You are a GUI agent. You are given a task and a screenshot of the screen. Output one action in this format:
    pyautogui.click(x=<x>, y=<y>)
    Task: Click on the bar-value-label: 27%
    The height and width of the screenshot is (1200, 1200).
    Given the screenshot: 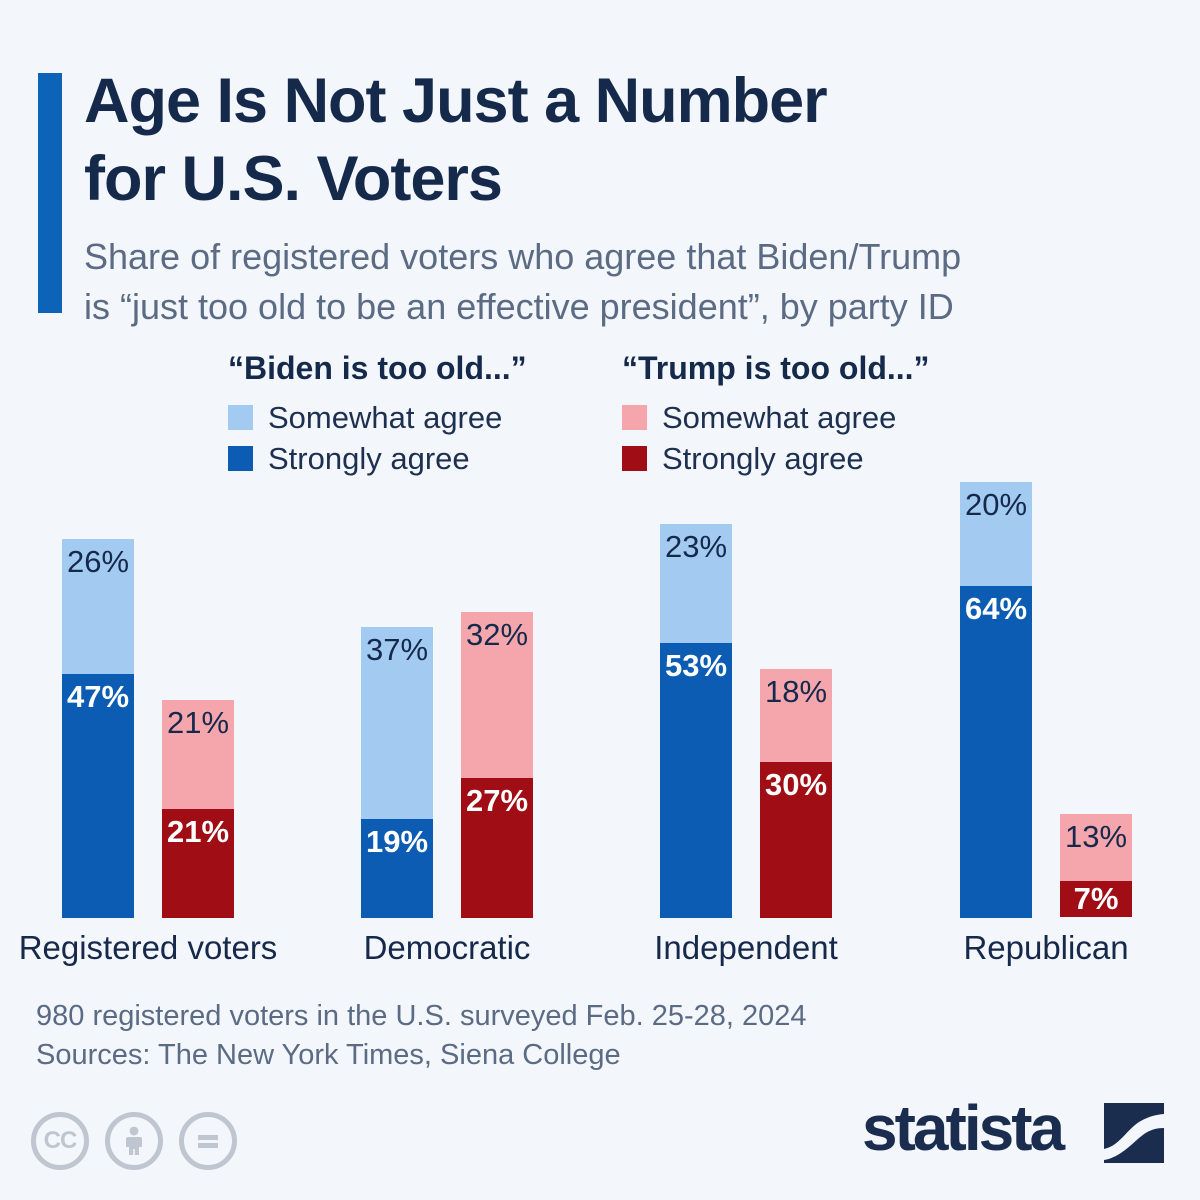 What is the action you would take?
    pyautogui.click(x=497, y=800)
    